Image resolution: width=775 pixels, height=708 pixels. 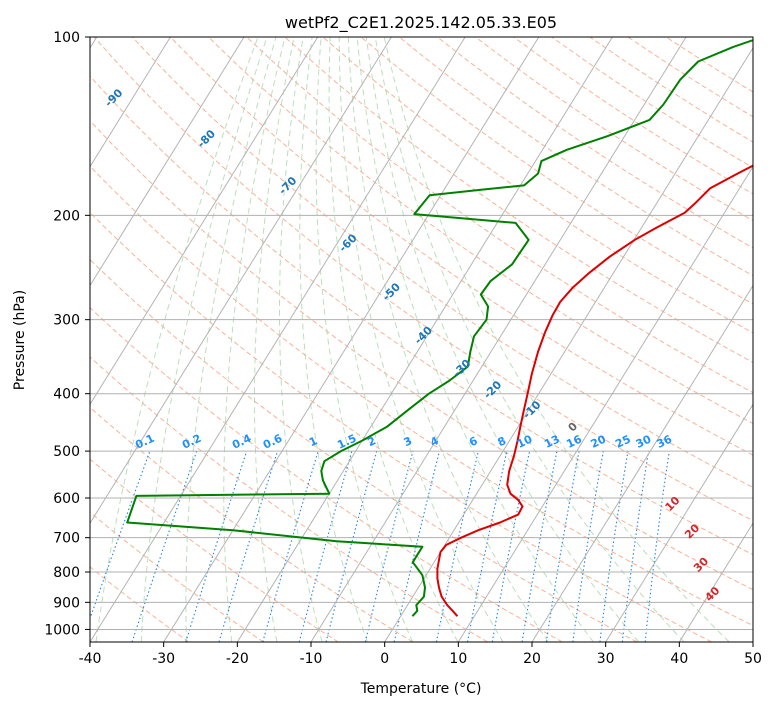 I want to click on chart-title: wetPf2_C2E1.2025.142.05.33.E05, so click(x=421, y=23).